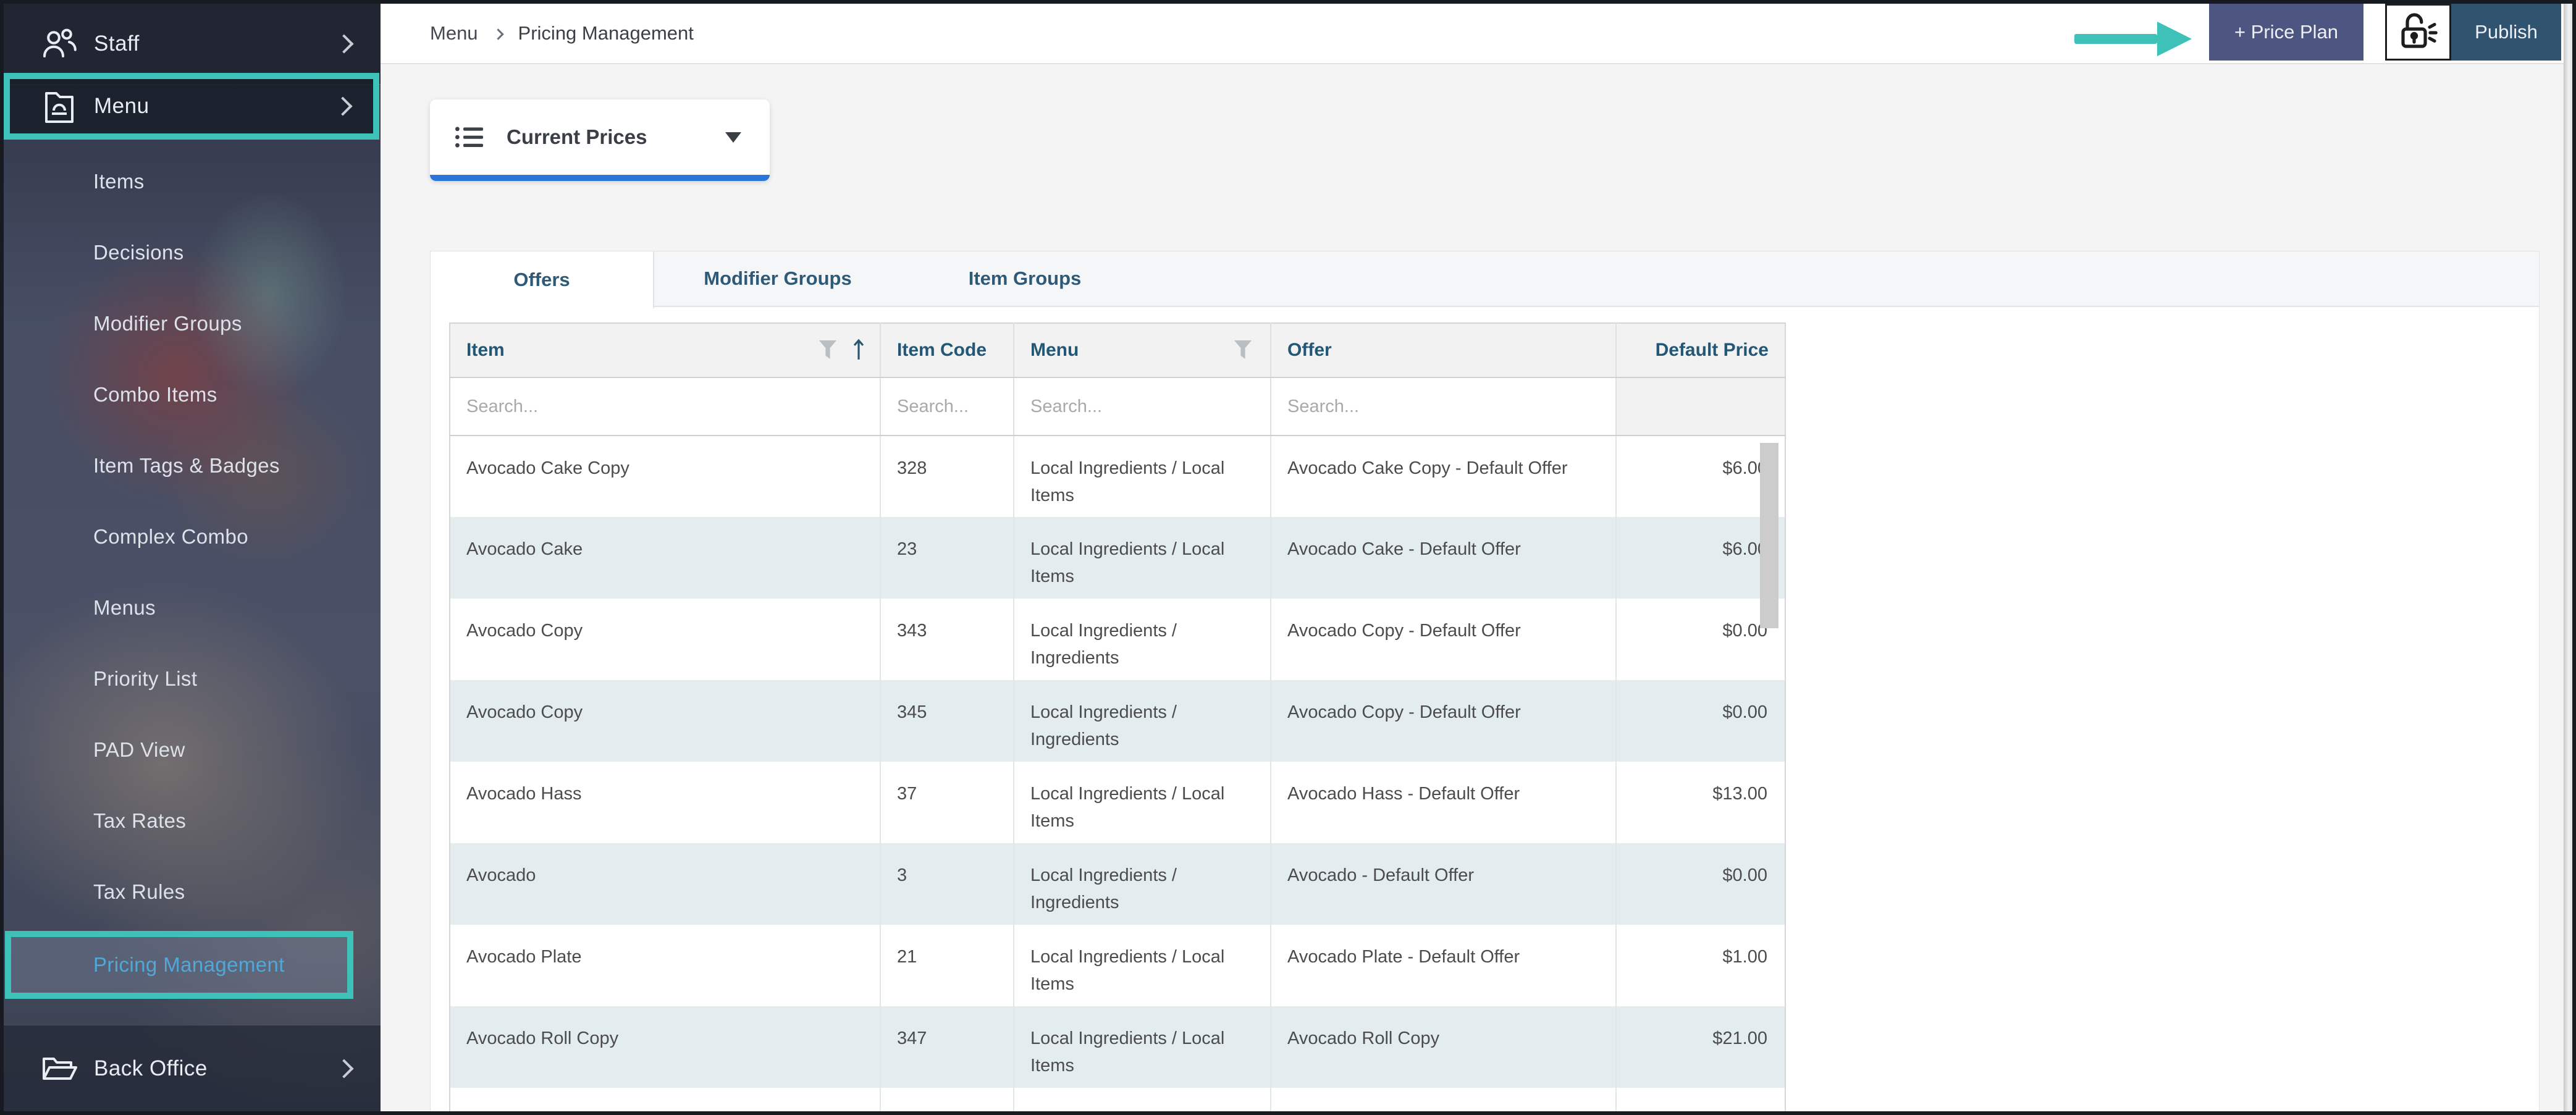  I want to click on cell-offer: Avocado - Default Offer, so click(1444, 884).